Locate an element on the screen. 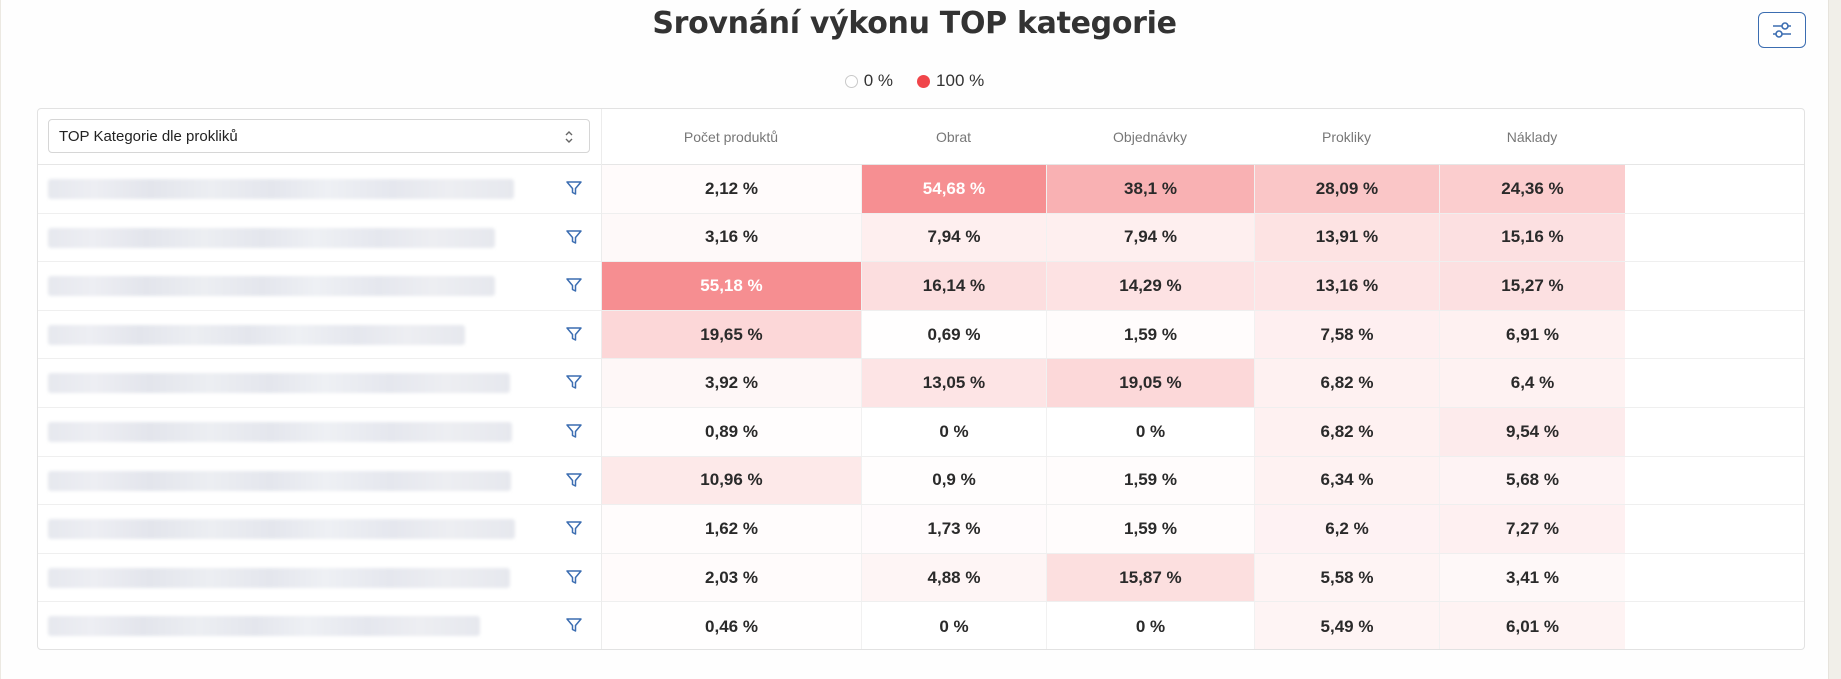  settings-button is located at coordinates (1782, 30).